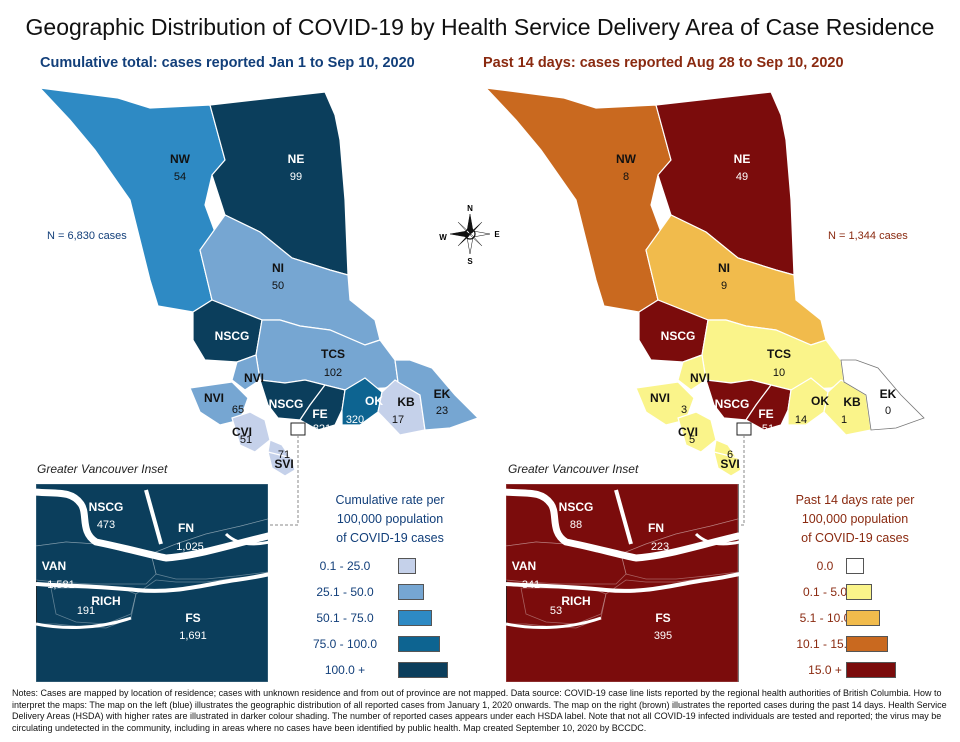 The width and height of the screenshot is (960, 742). What do you see at coordinates (742, 177) in the screenshot?
I see `right-region-value-1: 49` at bounding box center [742, 177].